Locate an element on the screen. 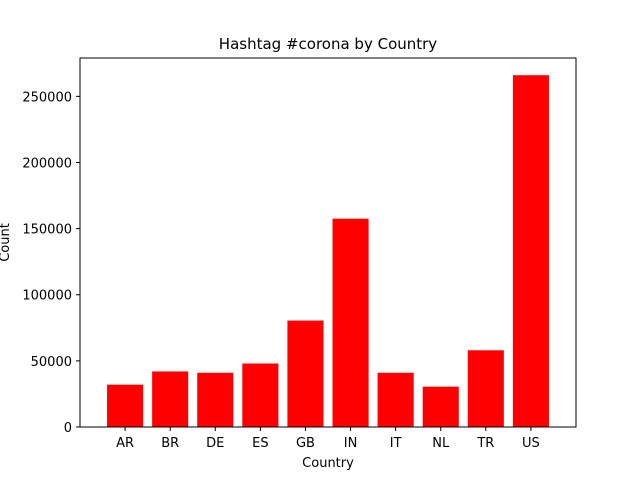 The width and height of the screenshot is (640, 480). x-tick-label: AR is located at coordinates (125, 443).